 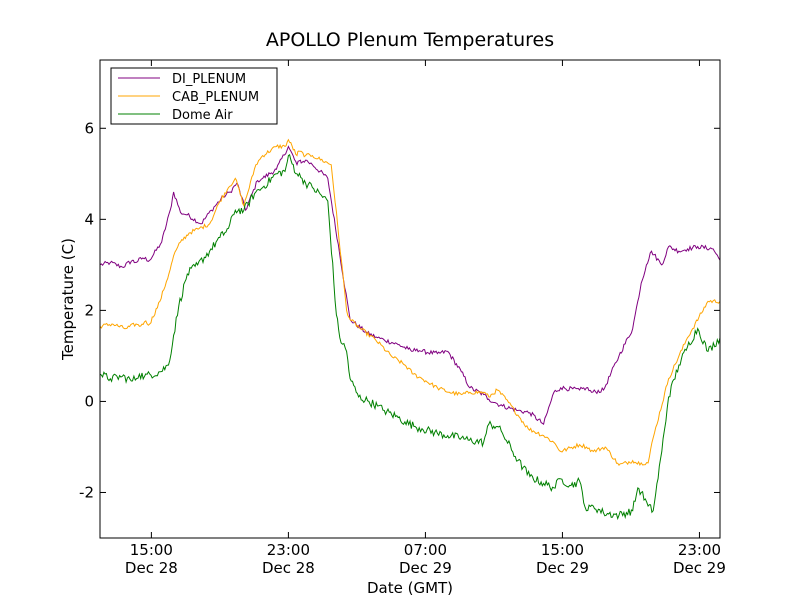 I want to click on x-tick-label-time: 07:00, so click(x=425, y=550).